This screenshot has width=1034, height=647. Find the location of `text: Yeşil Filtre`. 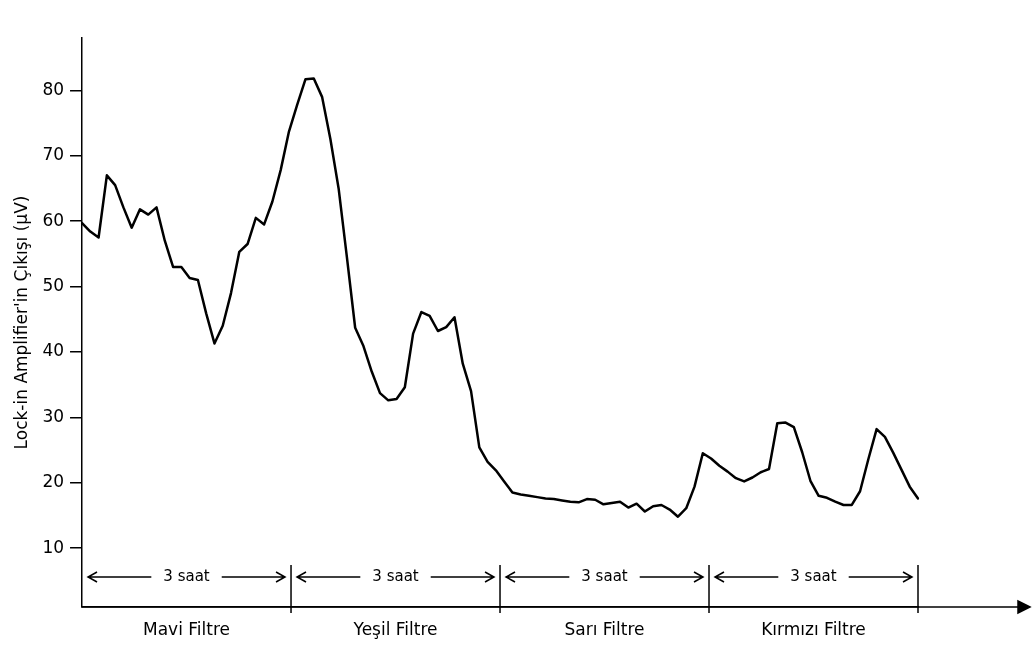

text: Yeşil Filtre is located at coordinates (395, 629).